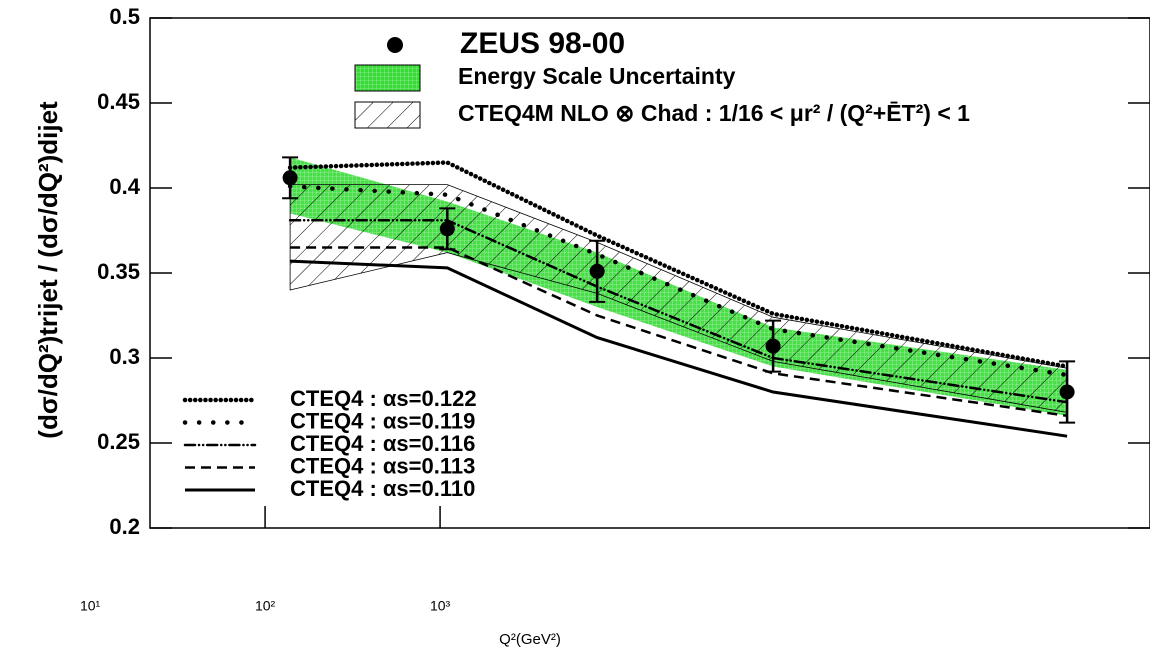 This screenshot has height=656, width=1150. I want to click on legend-label: CTEQ4 : αs=0.116, so click(382, 443).